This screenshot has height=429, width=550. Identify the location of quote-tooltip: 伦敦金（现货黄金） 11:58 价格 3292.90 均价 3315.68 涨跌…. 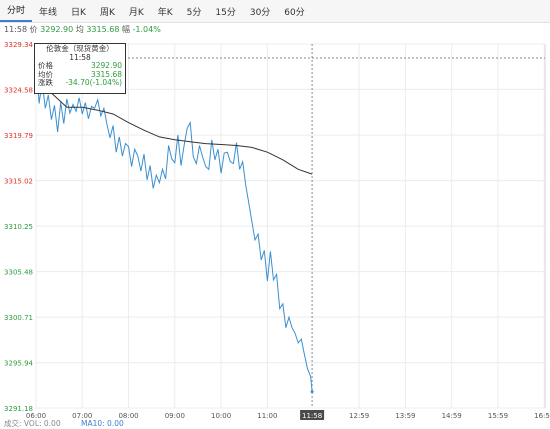
(80, 68).